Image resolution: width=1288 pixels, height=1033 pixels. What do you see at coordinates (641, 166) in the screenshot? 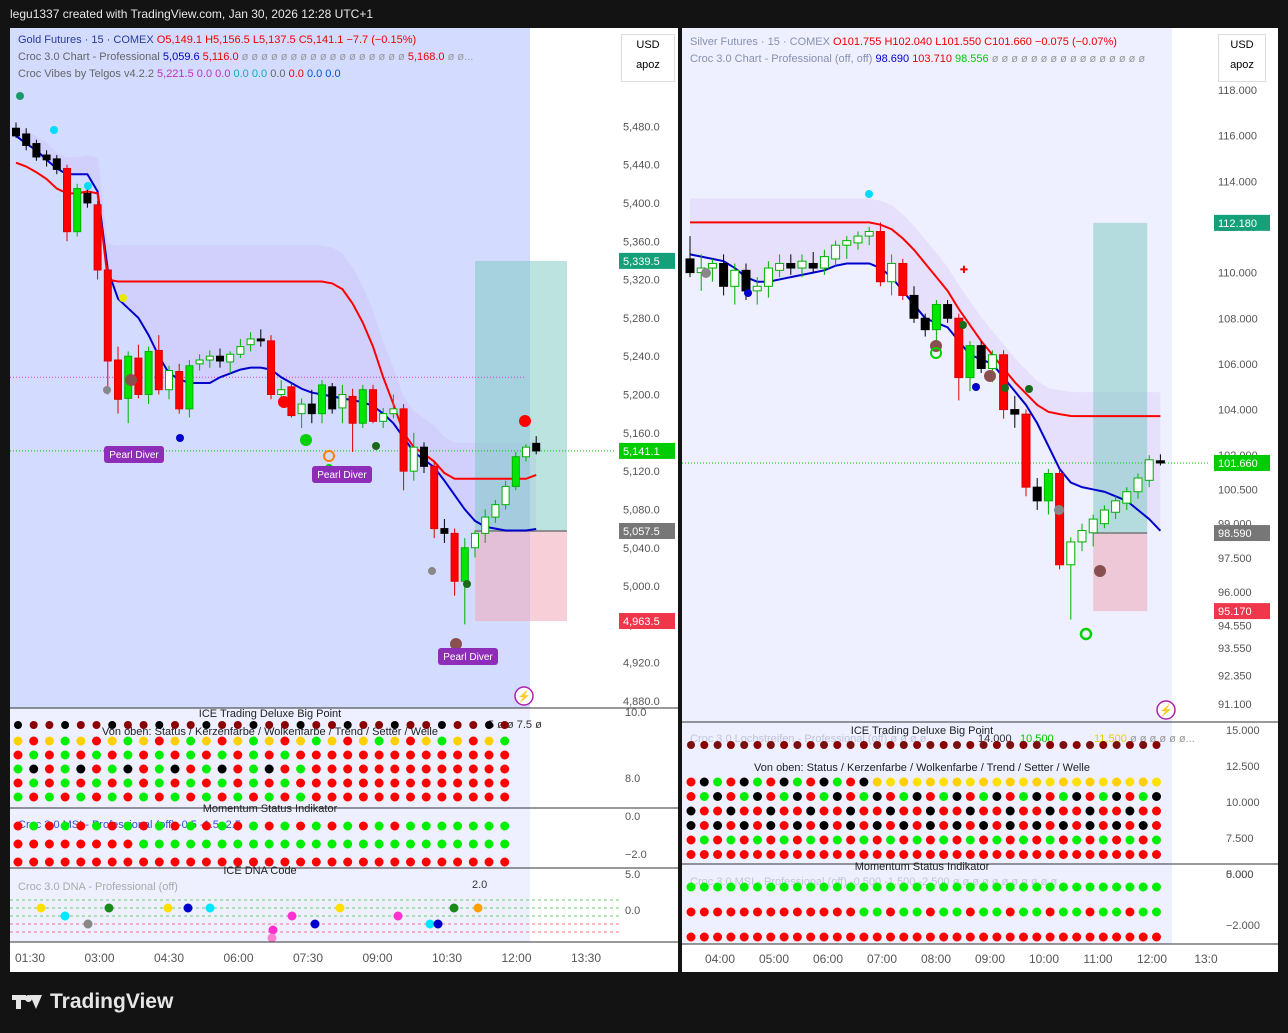
I see `price-tick: 5,440.0` at bounding box center [641, 166].